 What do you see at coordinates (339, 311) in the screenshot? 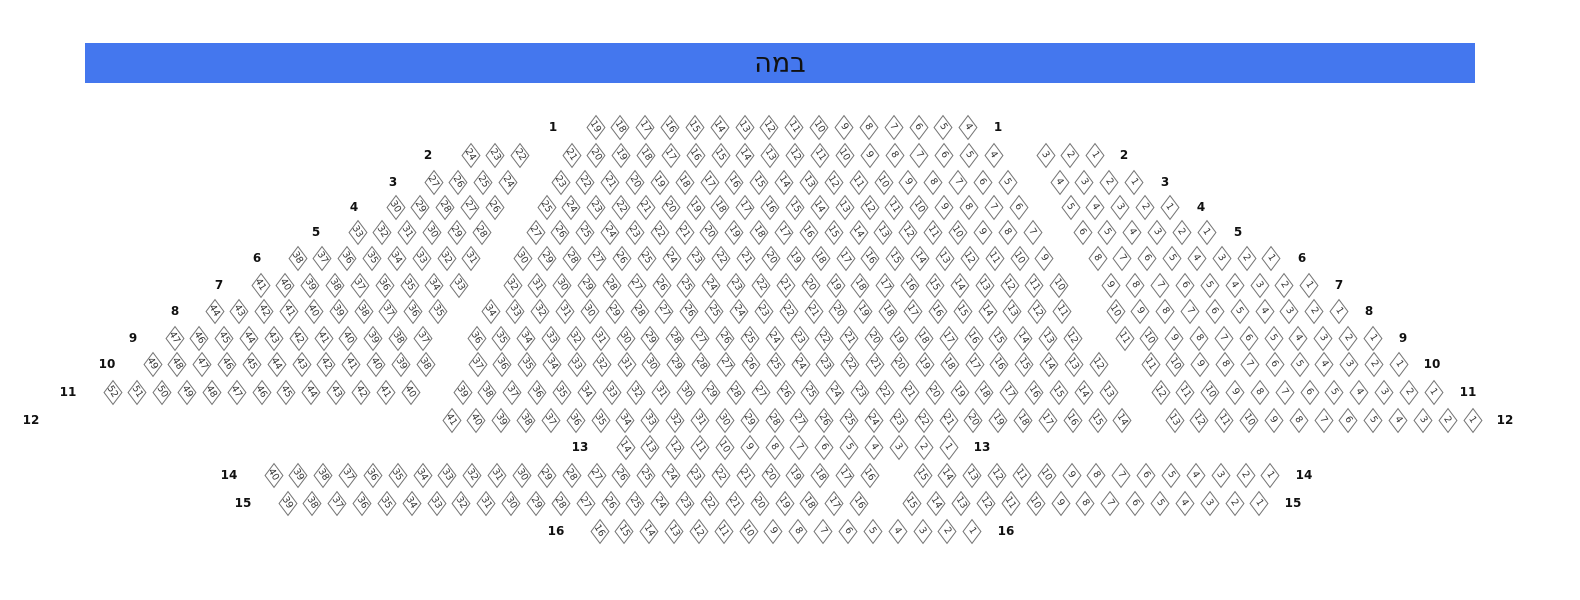
I see `seat: 39` at bounding box center [339, 311].